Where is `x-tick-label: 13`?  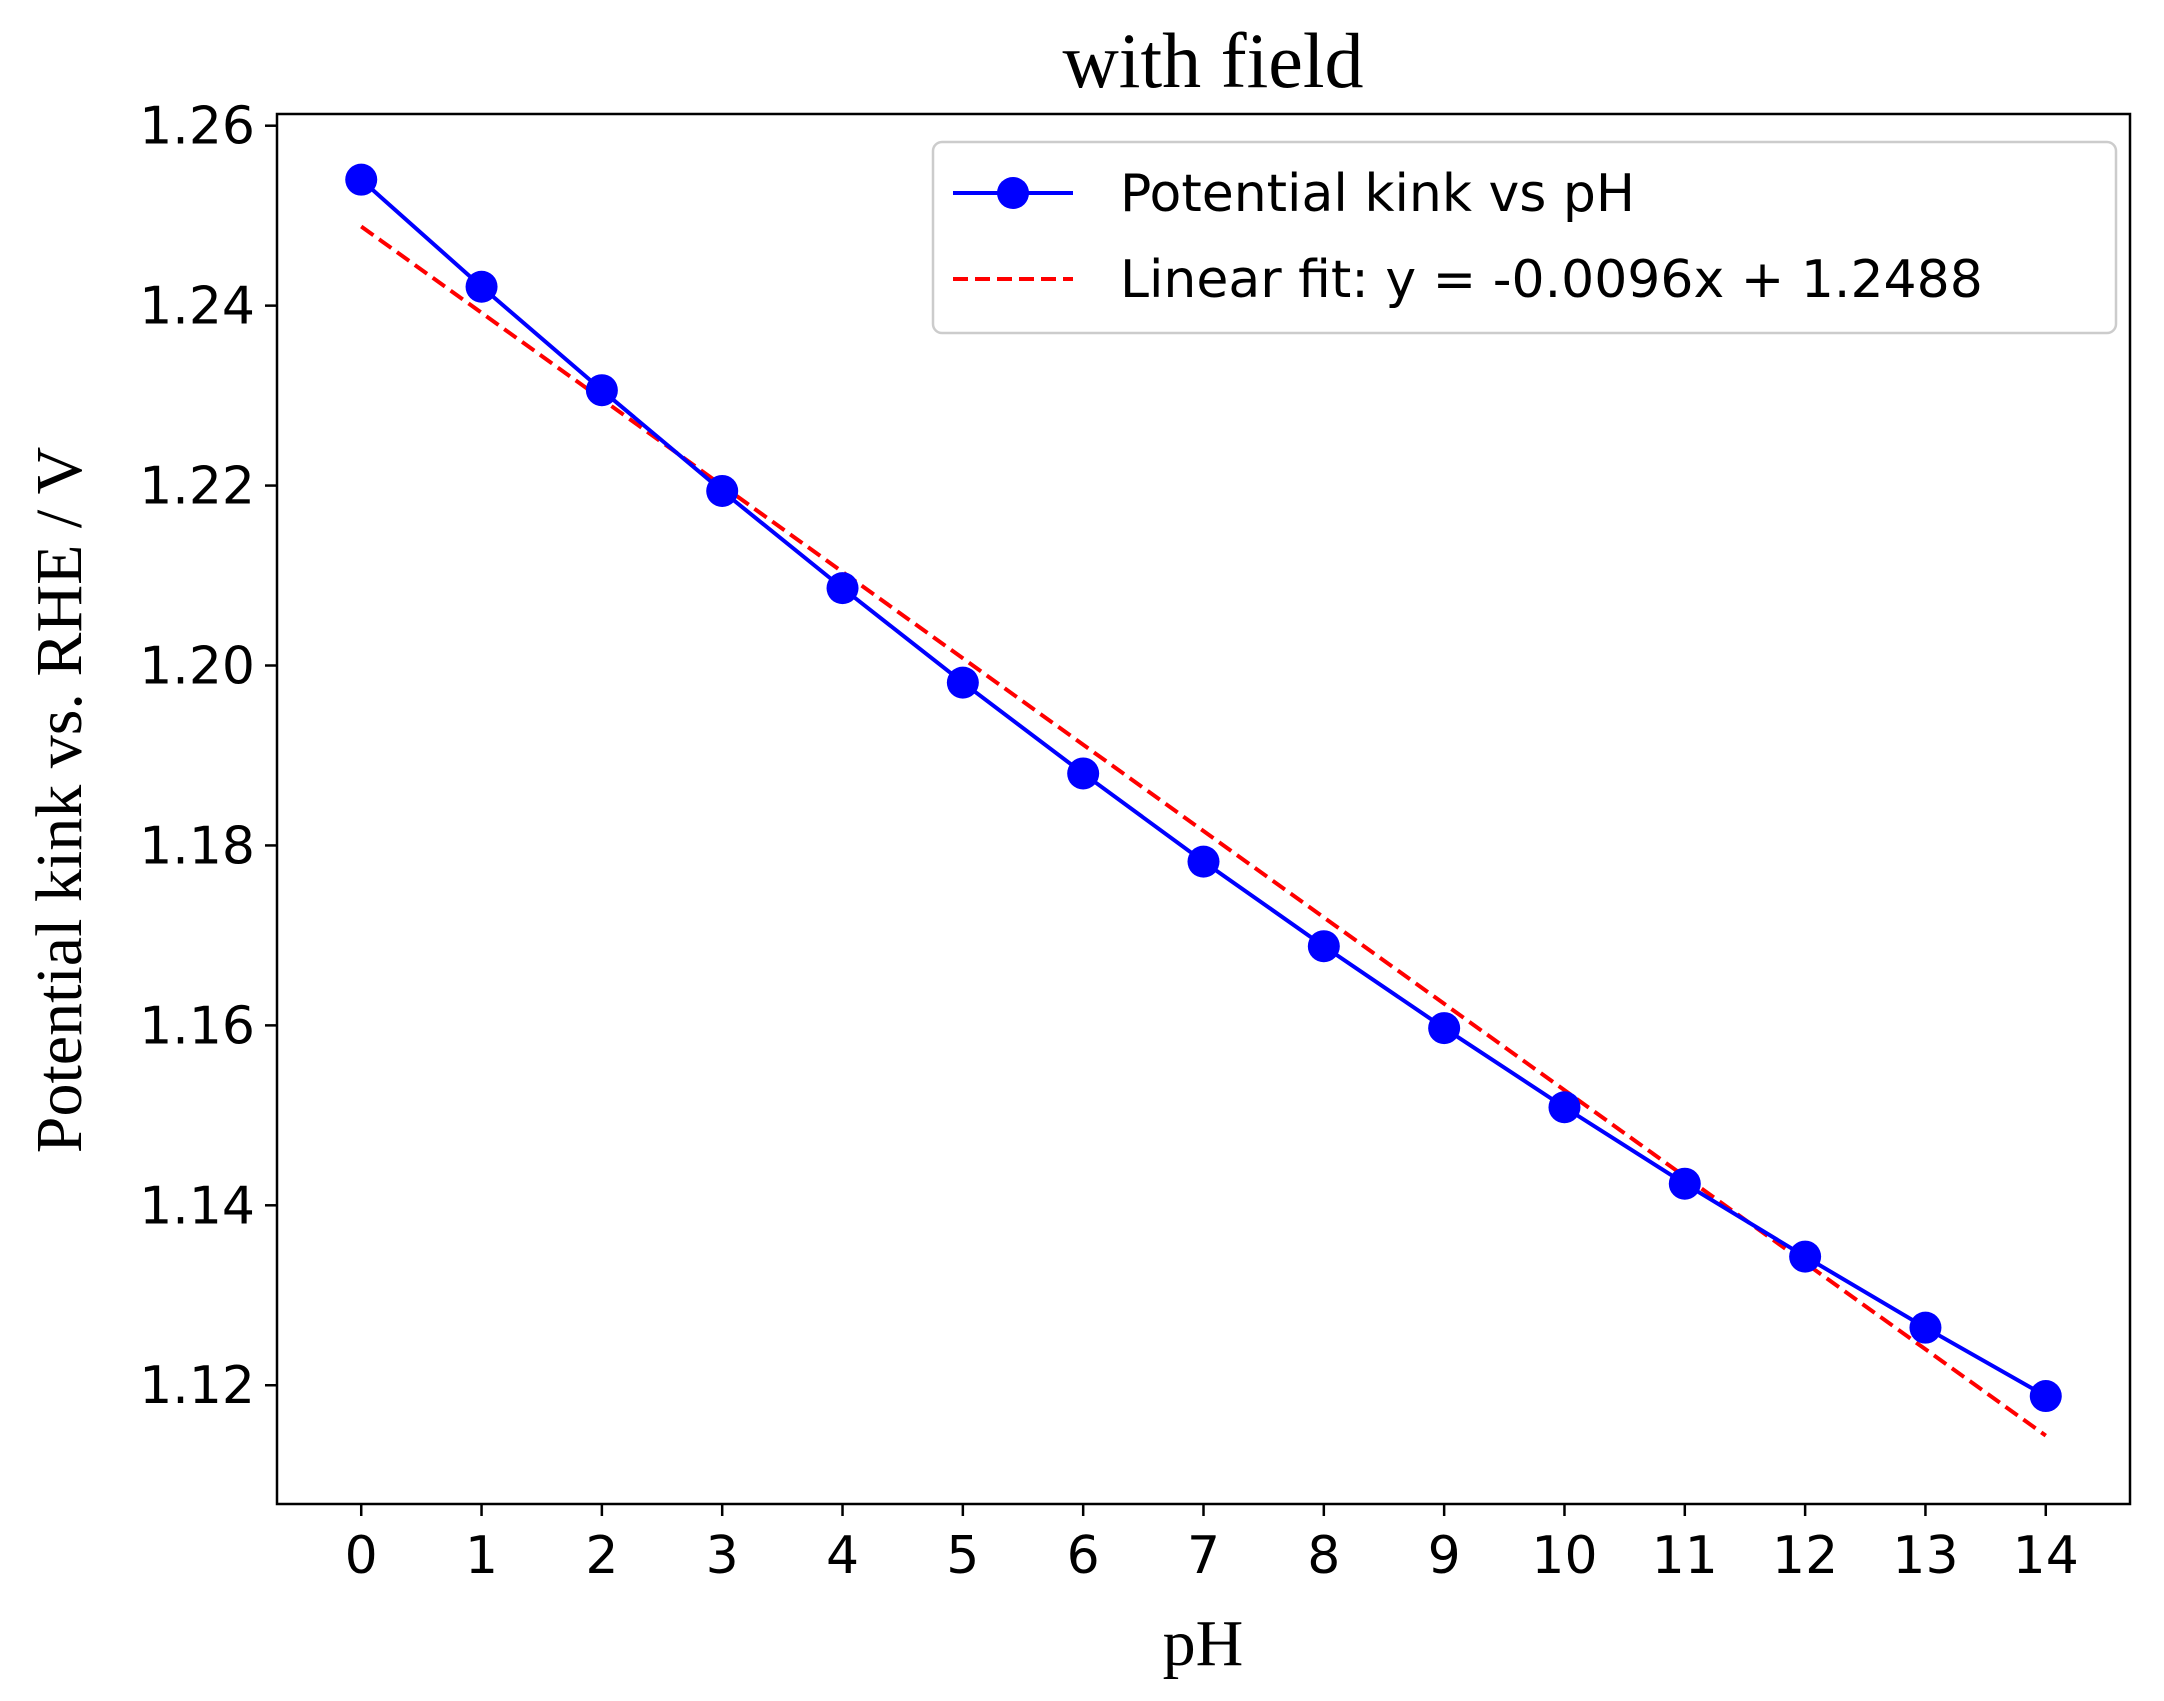
x-tick-label: 13 is located at coordinates (1925, 1556).